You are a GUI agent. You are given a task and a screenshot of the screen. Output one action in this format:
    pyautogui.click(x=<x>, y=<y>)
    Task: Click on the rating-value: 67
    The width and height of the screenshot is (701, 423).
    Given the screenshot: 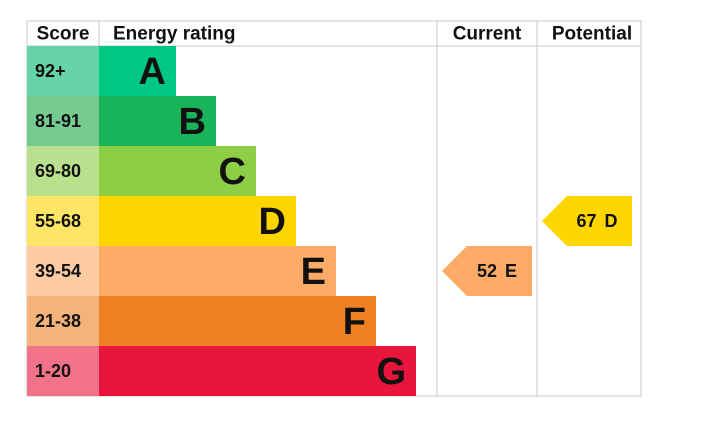 What is the action you would take?
    pyautogui.click(x=586, y=221)
    